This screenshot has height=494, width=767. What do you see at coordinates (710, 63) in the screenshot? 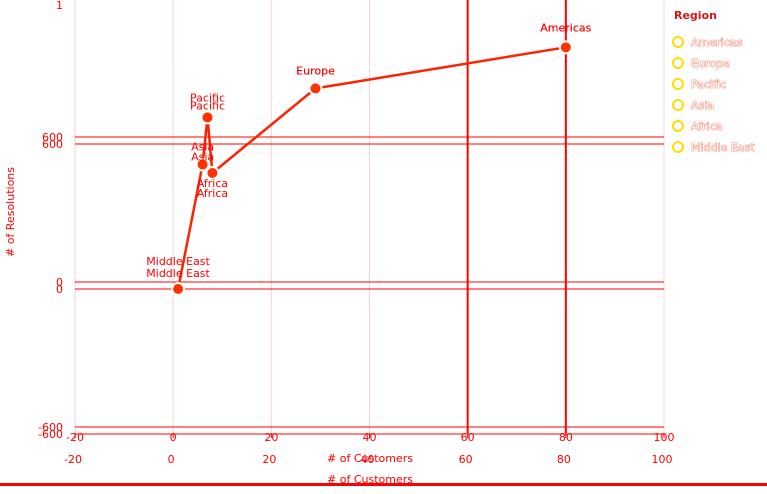
I see `legend-entry: Europe` at bounding box center [710, 63].